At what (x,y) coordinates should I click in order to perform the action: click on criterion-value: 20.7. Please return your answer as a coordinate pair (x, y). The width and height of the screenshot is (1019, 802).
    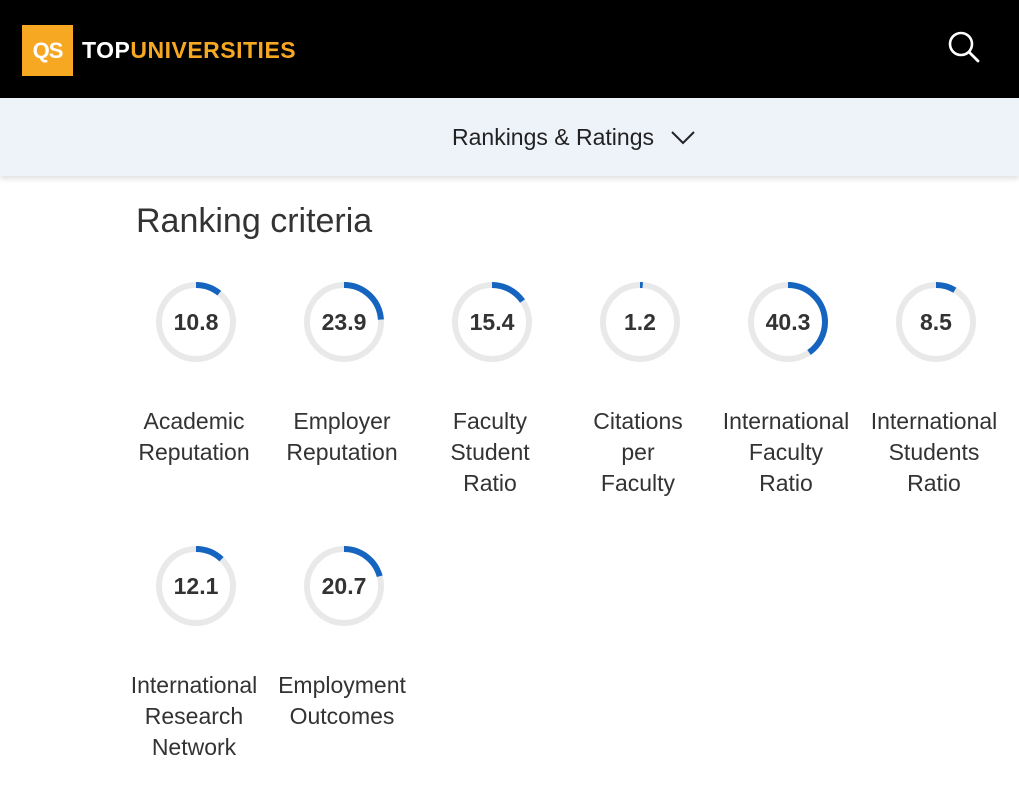
    Looking at the image, I should click on (344, 586).